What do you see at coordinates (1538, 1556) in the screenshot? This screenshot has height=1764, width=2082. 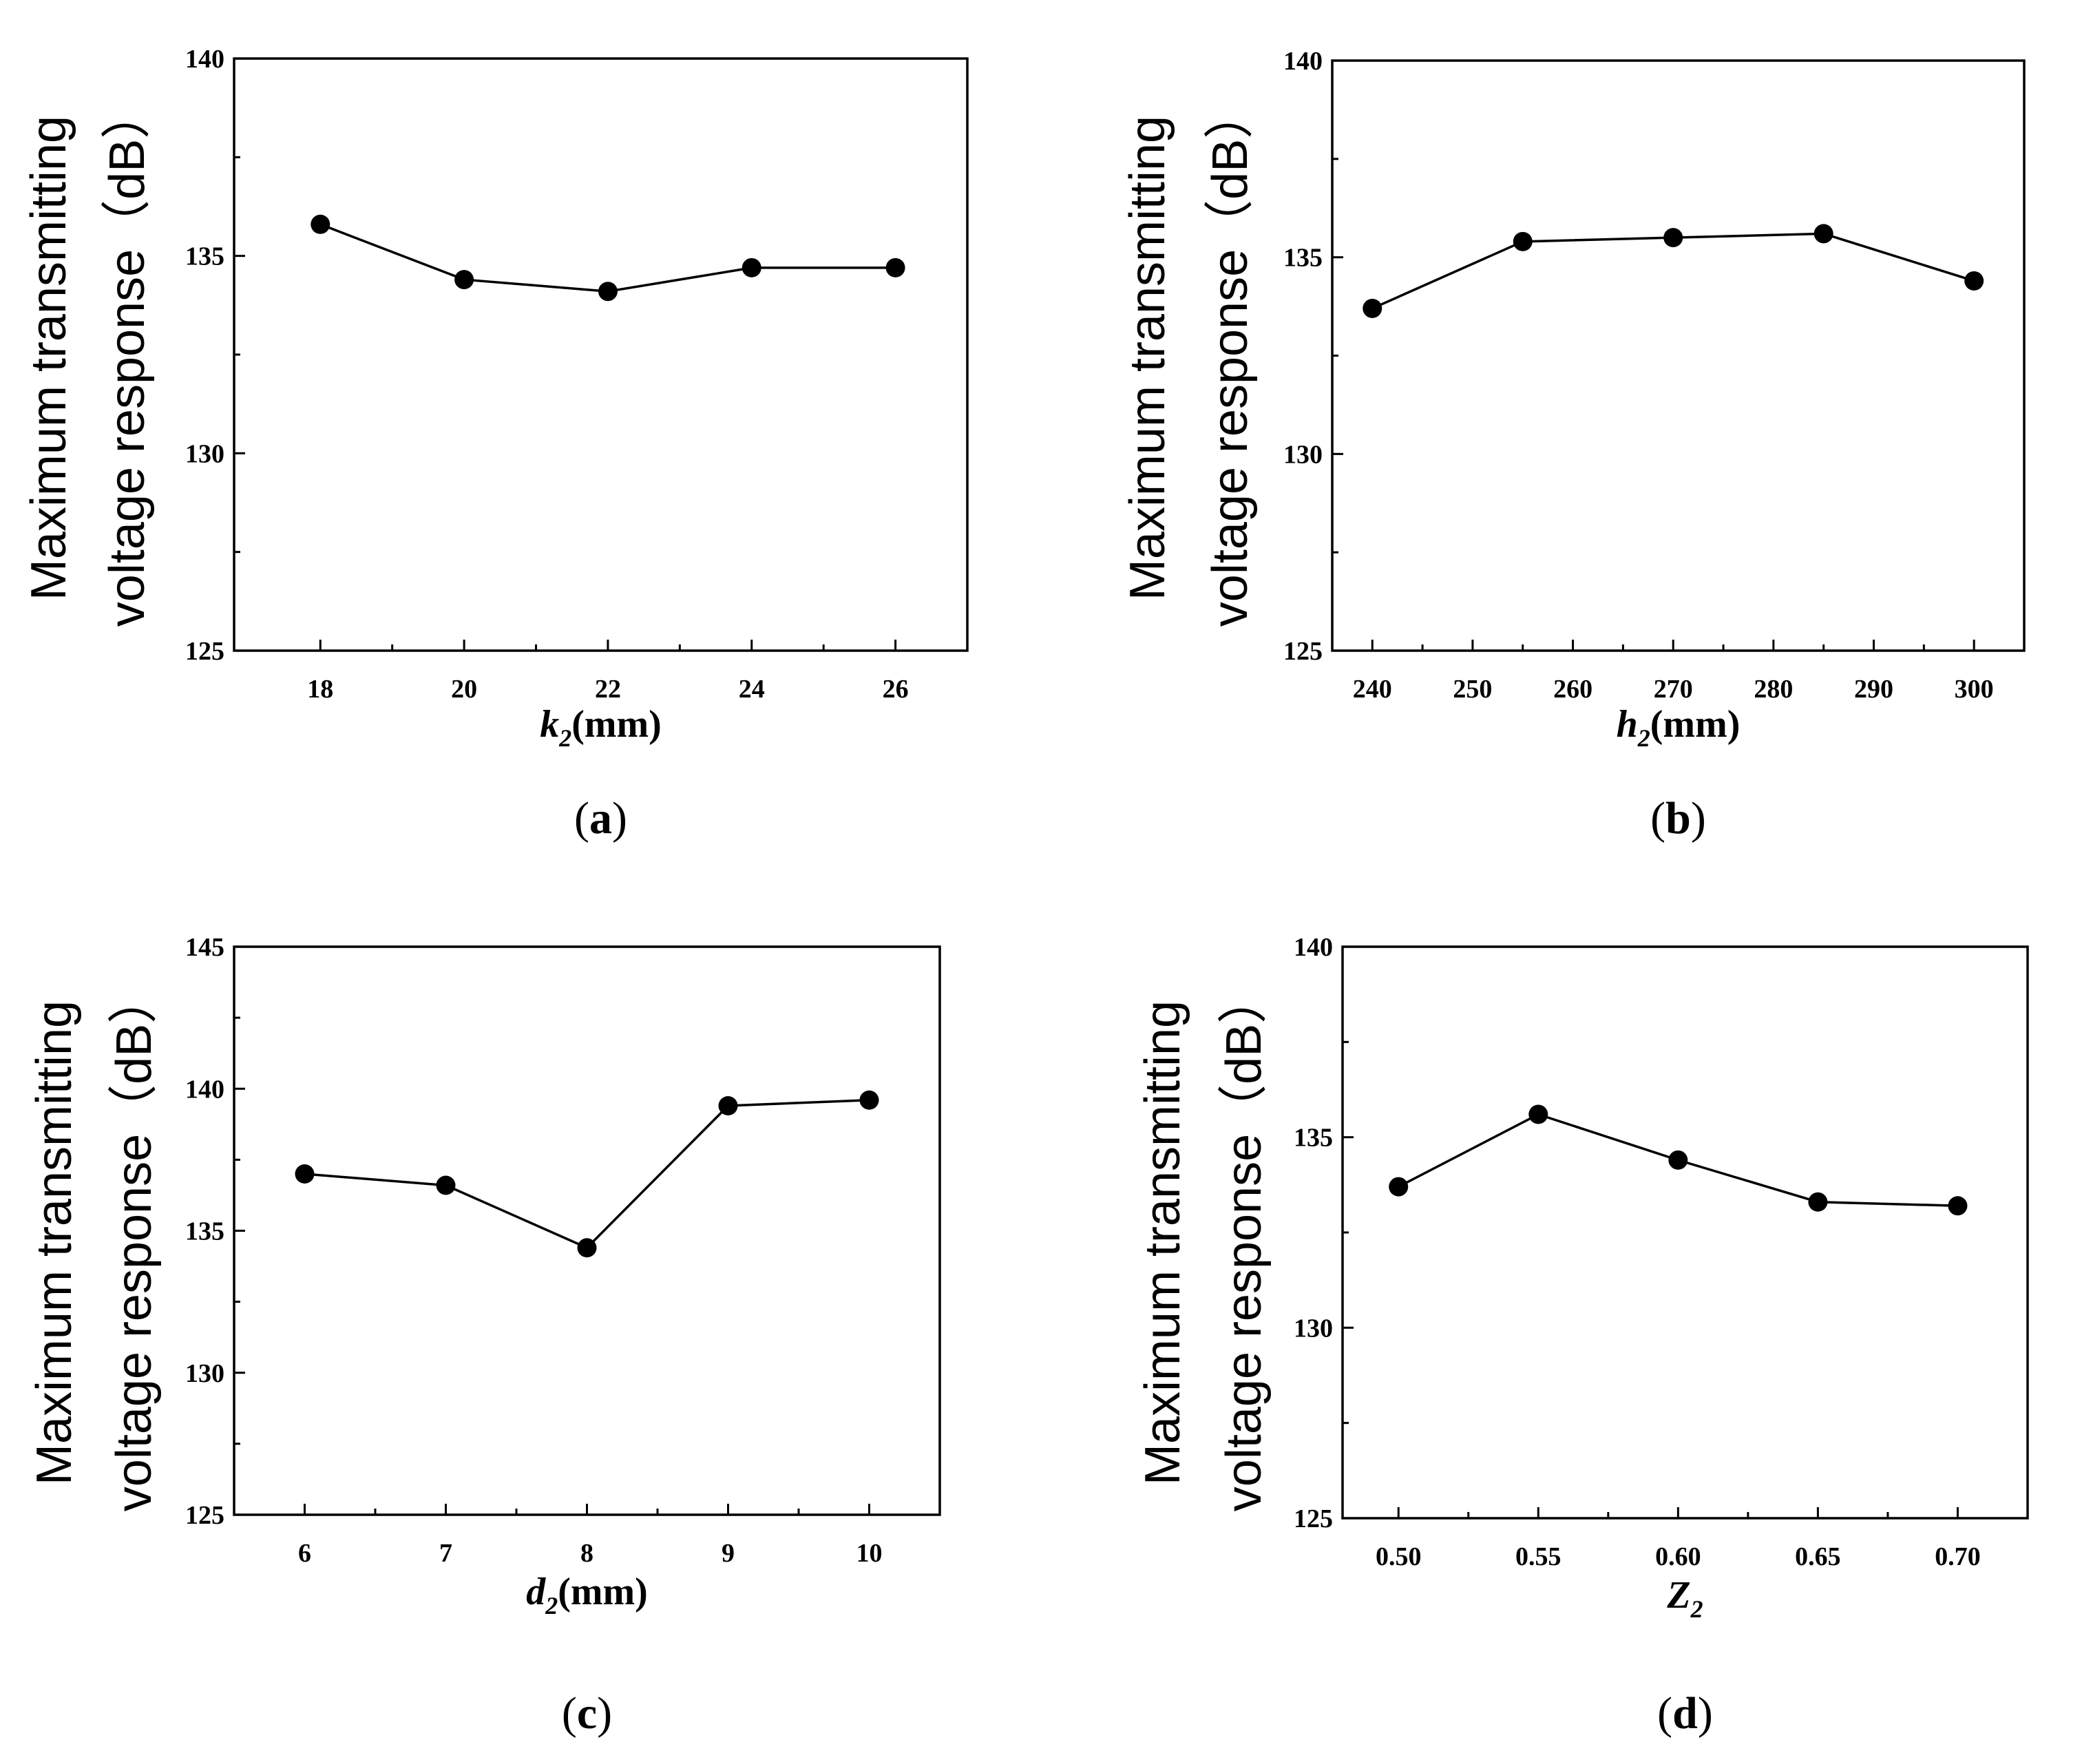 I see `x-tick-label: 0.55` at bounding box center [1538, 1556].